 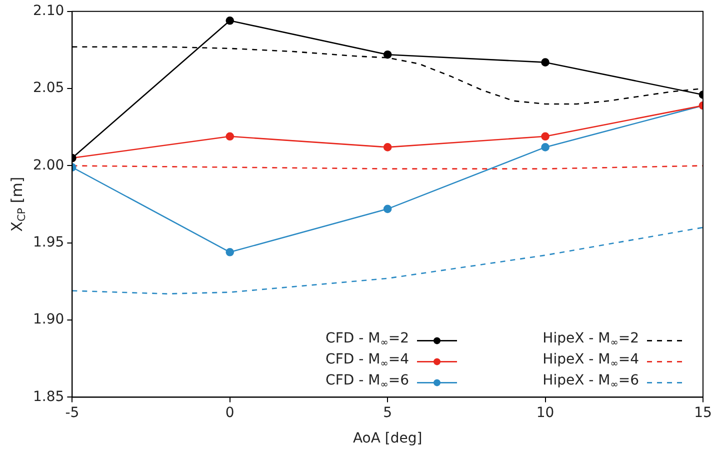 I want to click on legend-label: CFD - M∞=2, so click(x=368, y=339).